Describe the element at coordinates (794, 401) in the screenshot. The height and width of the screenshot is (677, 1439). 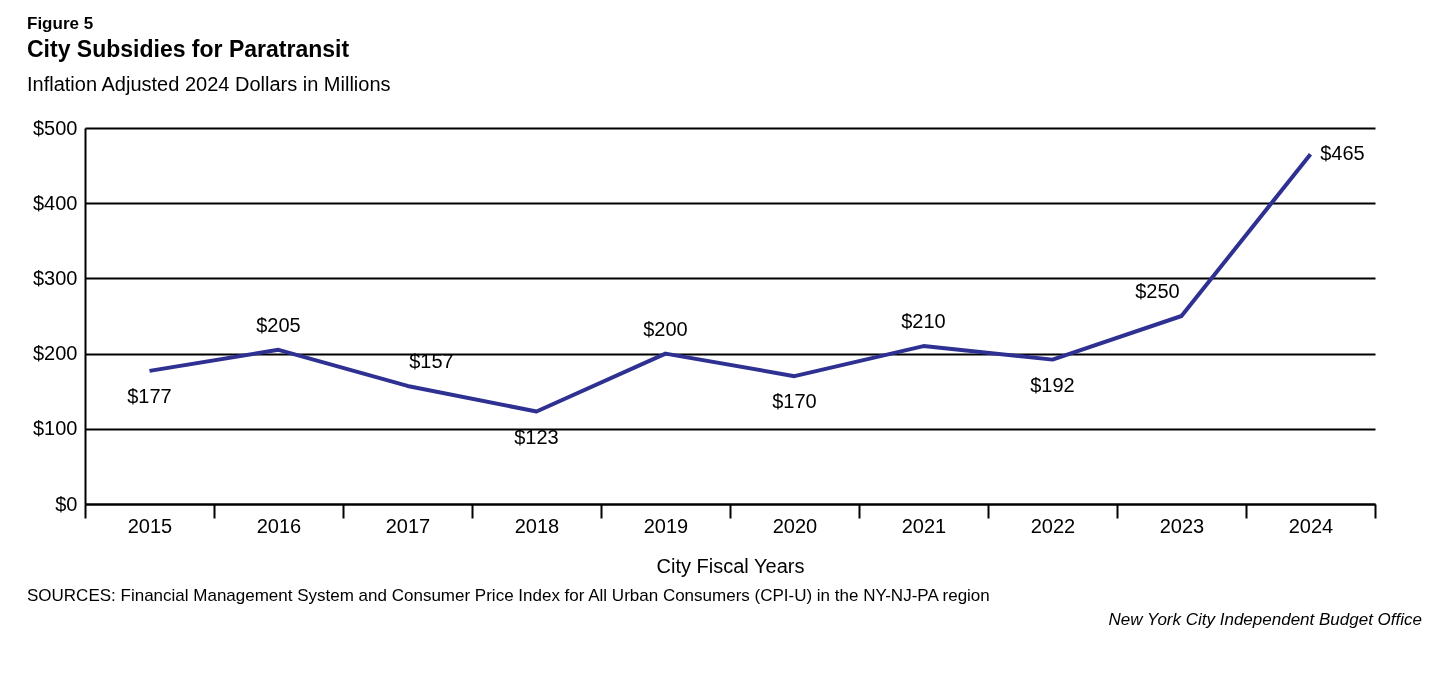
I see `data-label: $170` at that location.